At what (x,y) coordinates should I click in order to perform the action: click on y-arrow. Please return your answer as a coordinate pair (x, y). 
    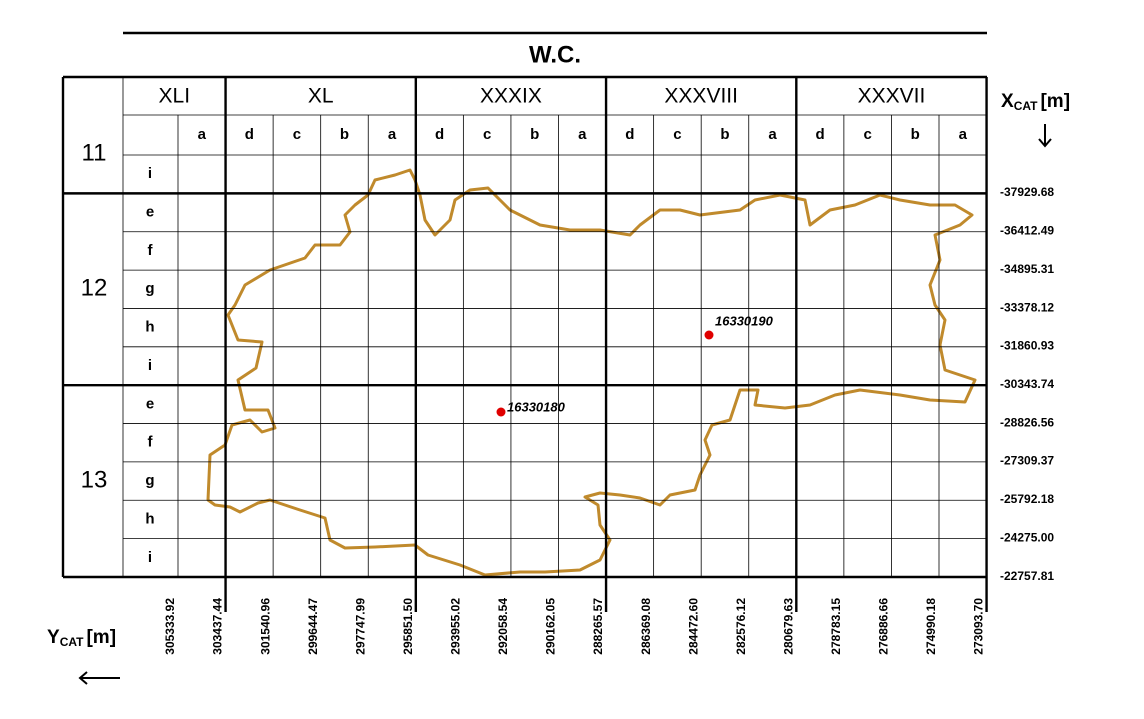
    Looking at the image, I should click on (99, 678).